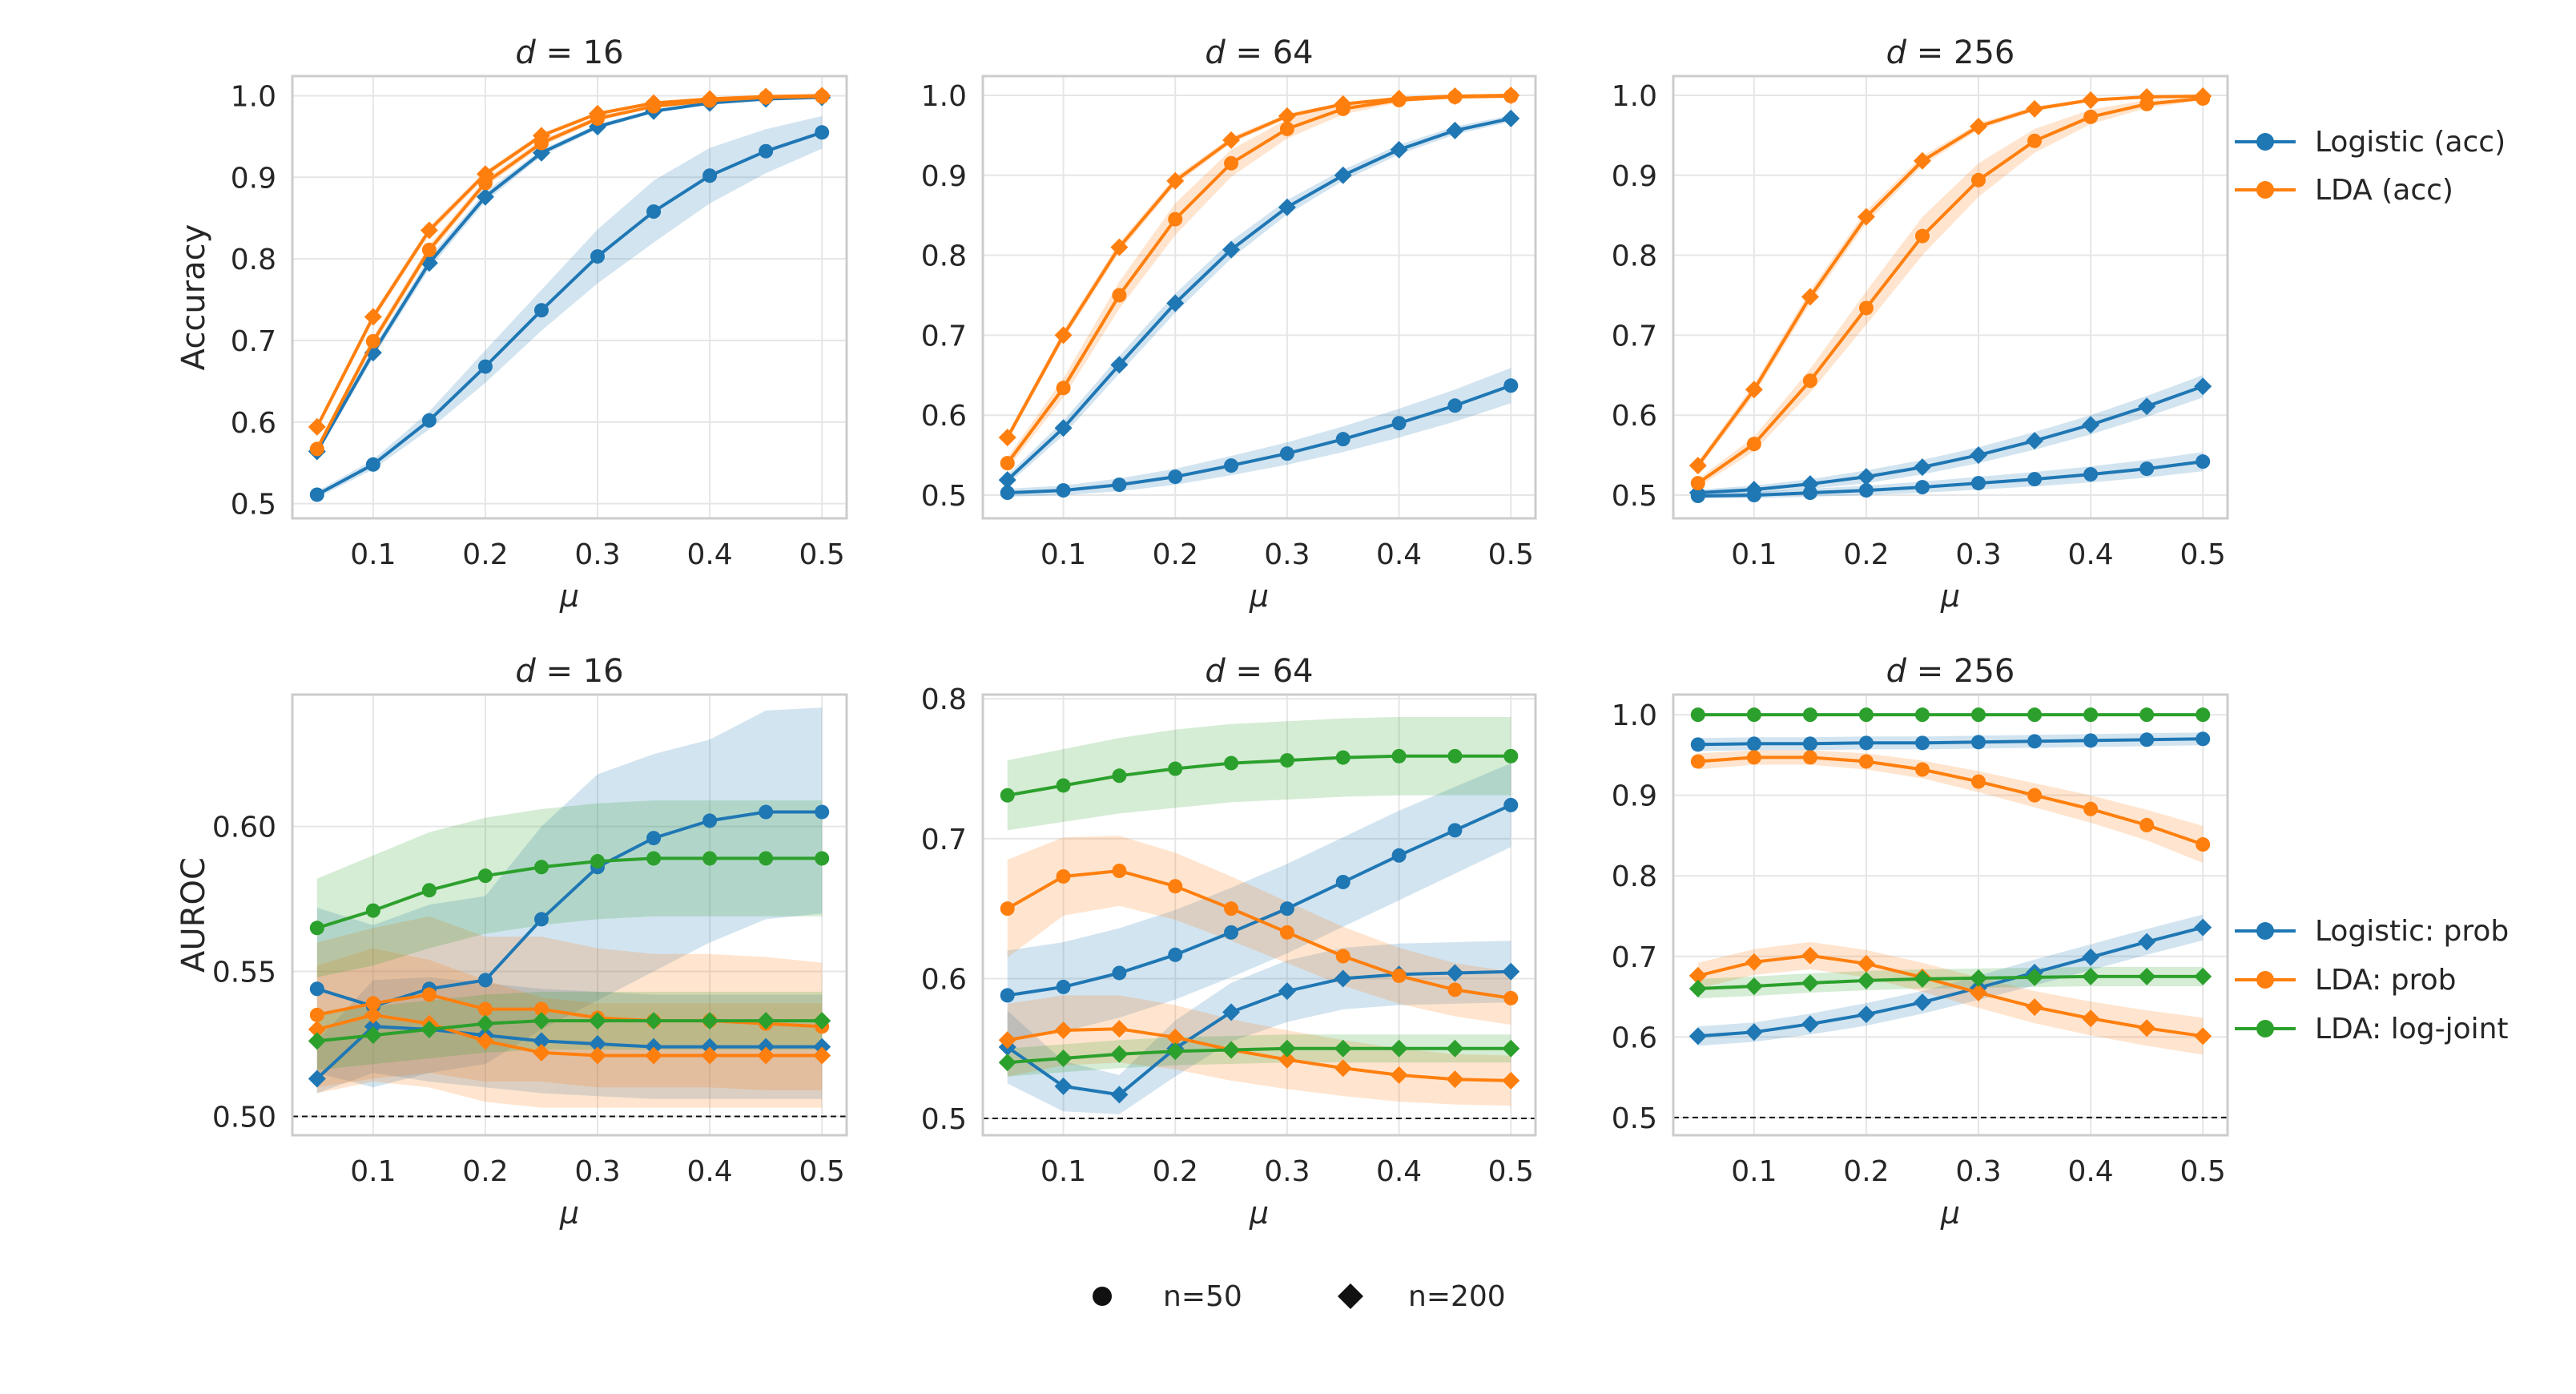 The width and height of the screenshot is (2576, 1394). I want to click on axes-frame, so click(1259, 297).